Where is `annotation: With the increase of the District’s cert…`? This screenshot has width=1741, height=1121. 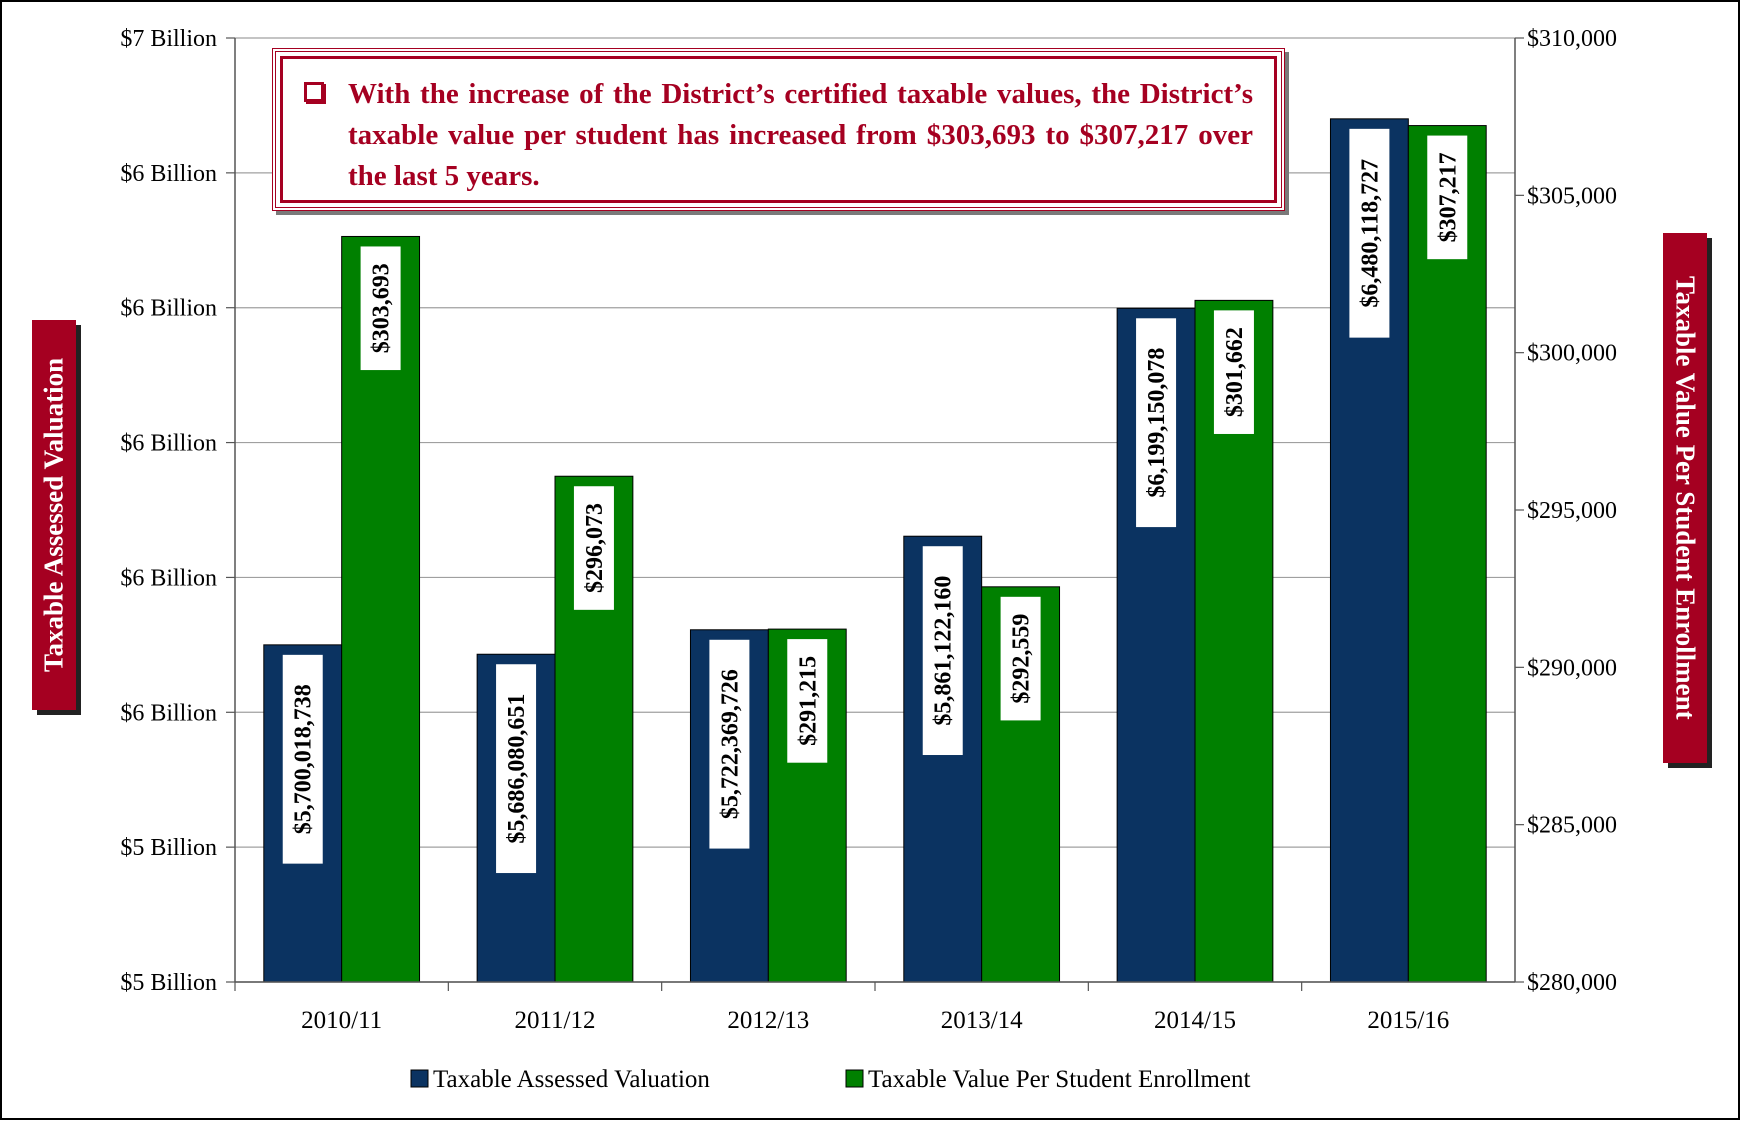 annotation: With the increase of the District’s cert… is located at coordinates (800, 135).